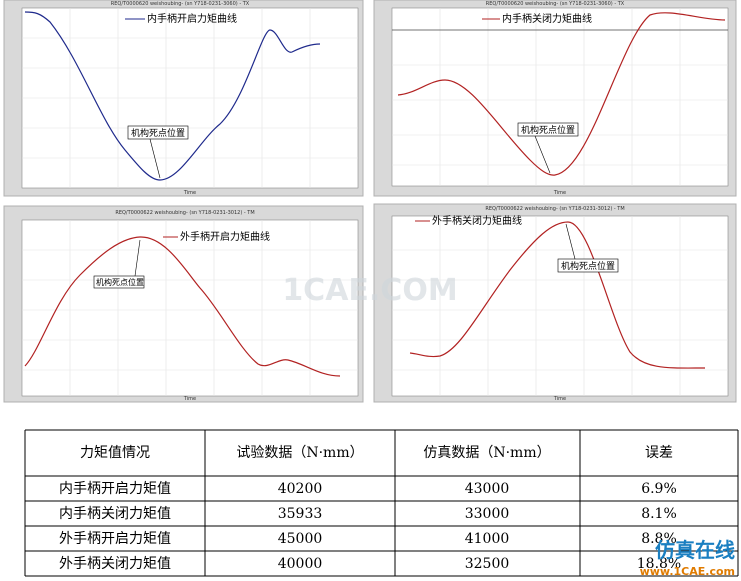  Describe the element at coordinates (299, 453) in the screenshot. I see `header-cell: 试验数据（N·mm）` at that location.